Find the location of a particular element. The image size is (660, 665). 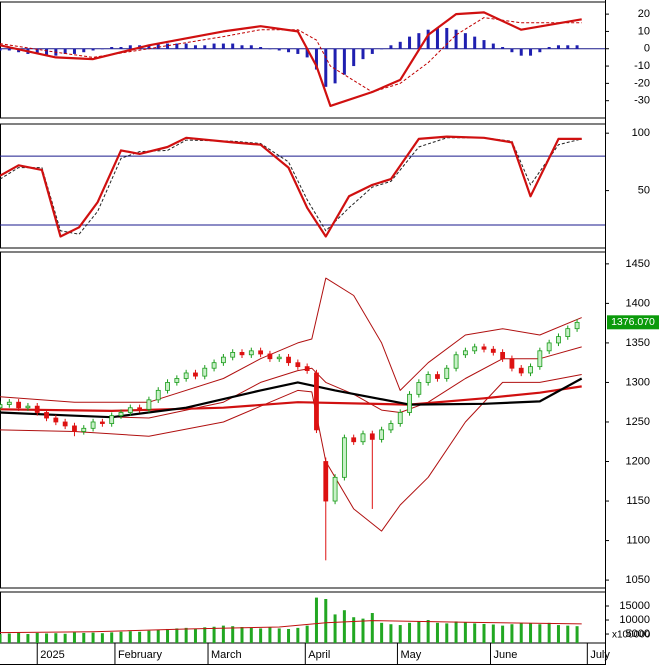

y-tick-label: 1300 is located at coordinates (638, 382).